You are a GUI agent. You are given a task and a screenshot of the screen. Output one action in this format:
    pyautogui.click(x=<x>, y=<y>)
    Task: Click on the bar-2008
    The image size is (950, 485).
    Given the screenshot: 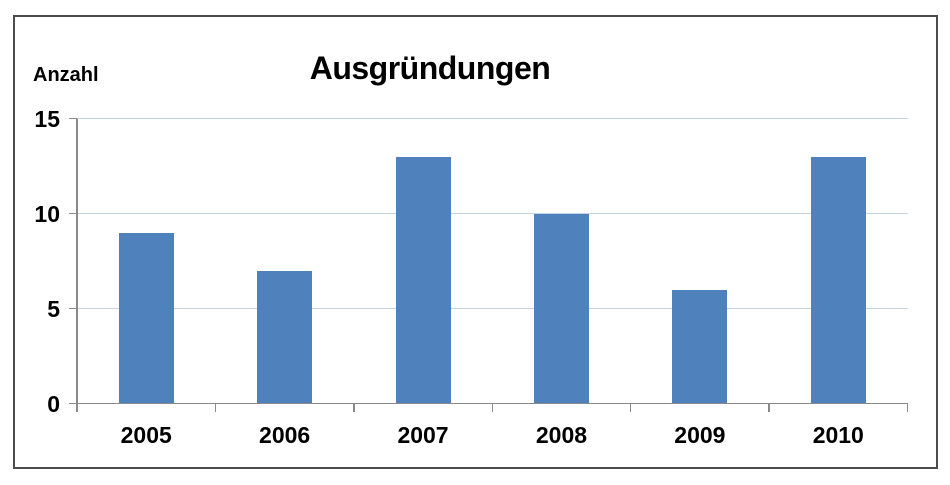 What is the action you would take?
    pyautogui.click(x=561, y=308)
    